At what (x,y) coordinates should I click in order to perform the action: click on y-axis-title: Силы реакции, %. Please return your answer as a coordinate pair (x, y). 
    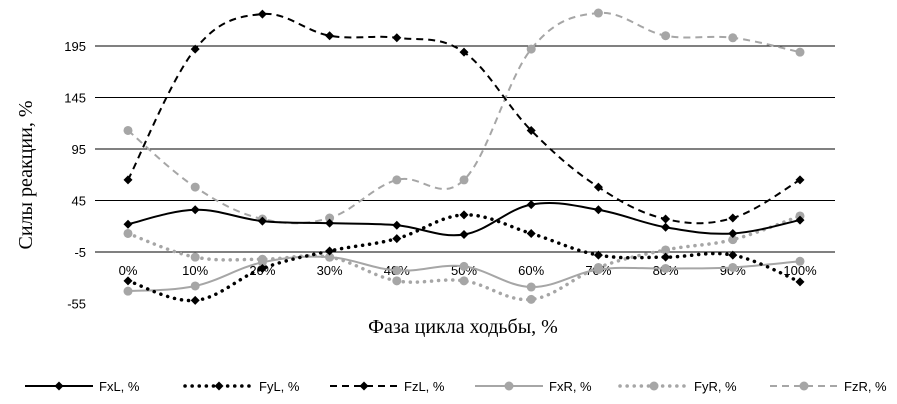
    Looking at the image, I should click on (26, 175).